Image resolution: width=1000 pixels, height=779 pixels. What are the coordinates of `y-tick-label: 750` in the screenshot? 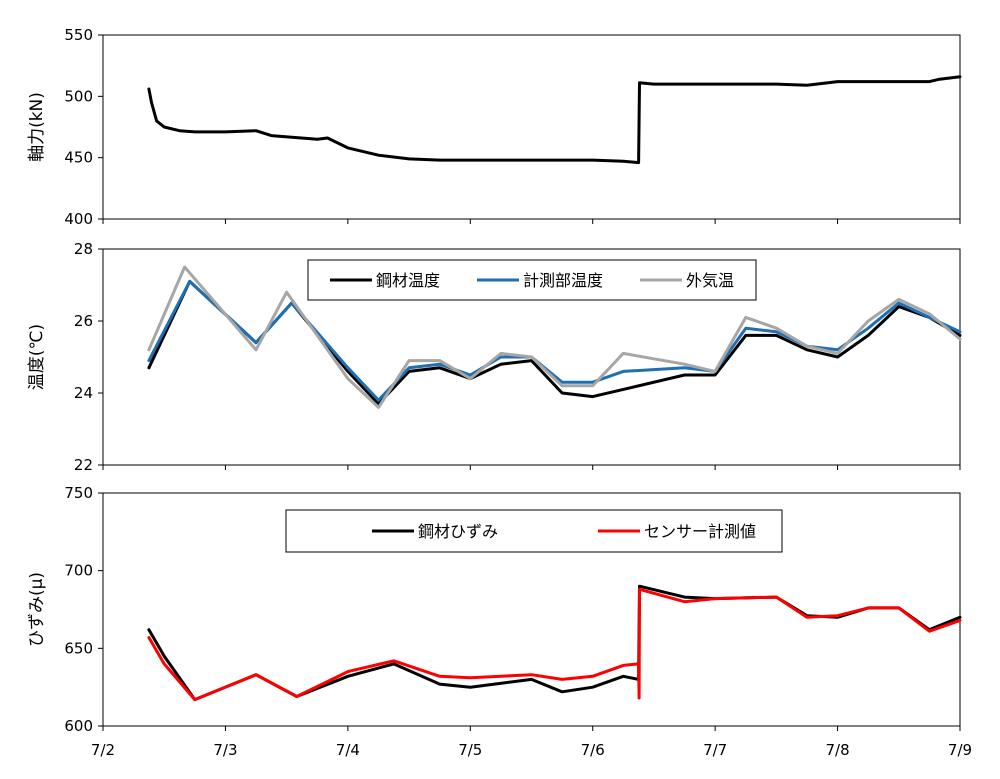 It's located at (78, 493).